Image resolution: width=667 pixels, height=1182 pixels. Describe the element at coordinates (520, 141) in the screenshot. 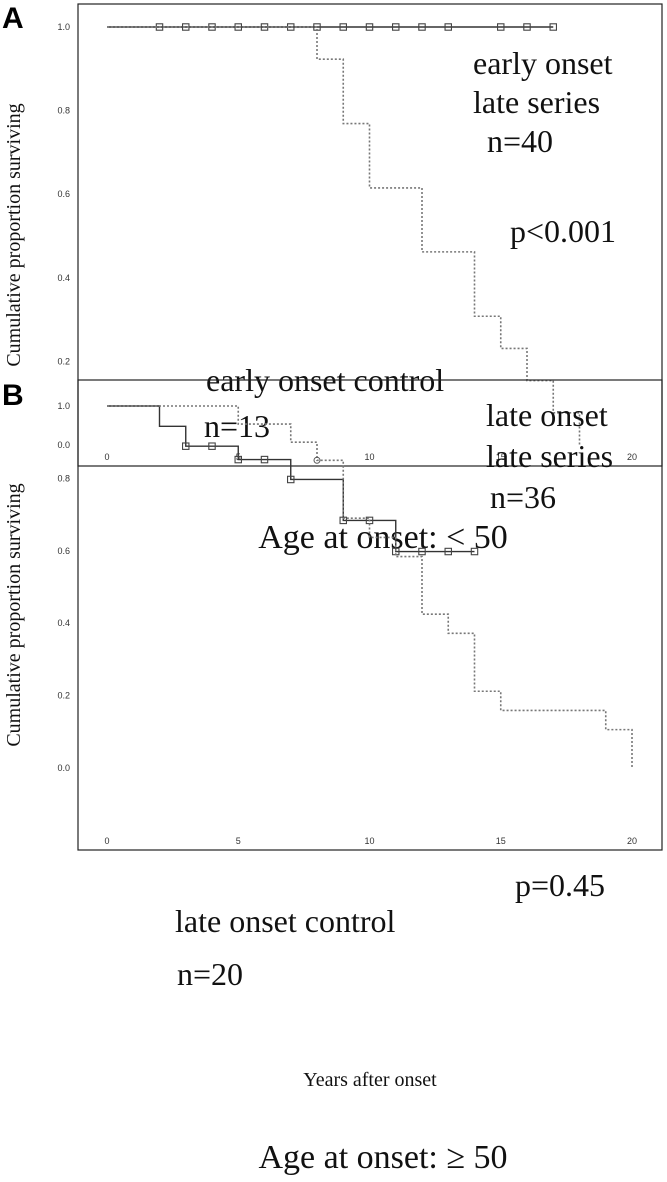

I see `annotation-n-late-a: n=40` at that location.